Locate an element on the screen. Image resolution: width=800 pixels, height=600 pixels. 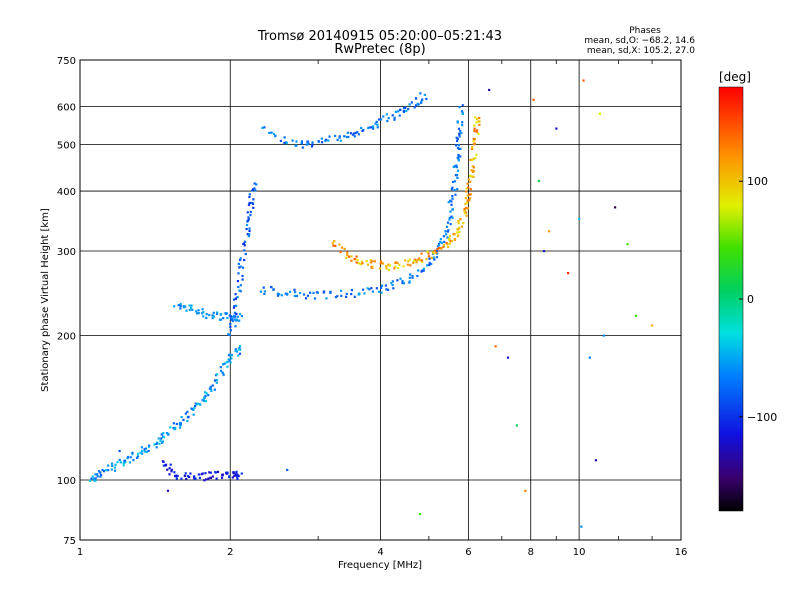
colorbar-ticks: 100 0 −100 is located at coordinates (758, 299).